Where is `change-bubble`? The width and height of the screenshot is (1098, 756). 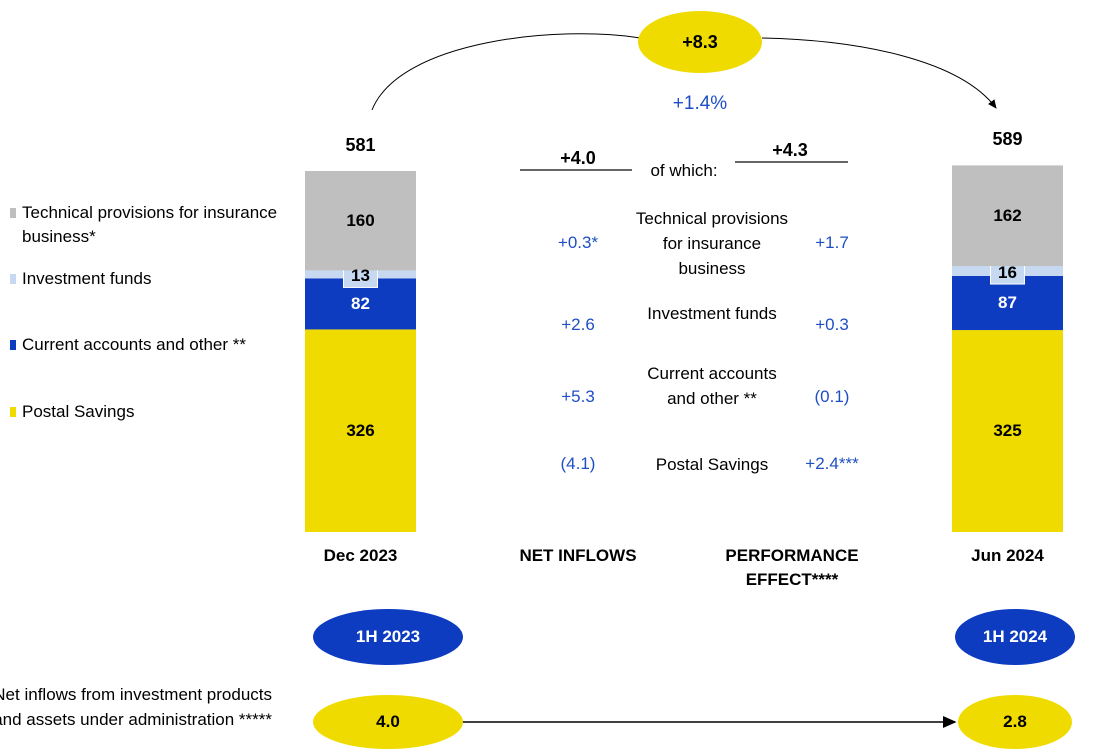 change-bubble is located at coordinates (700, 42).